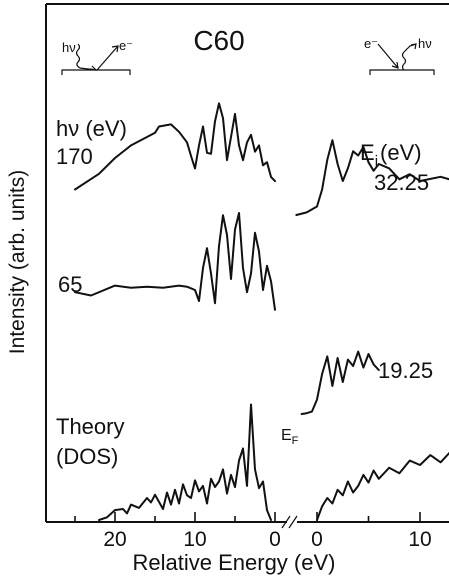  I want to click on photoemission-diagram: hν e⁻, so click(97, 56).